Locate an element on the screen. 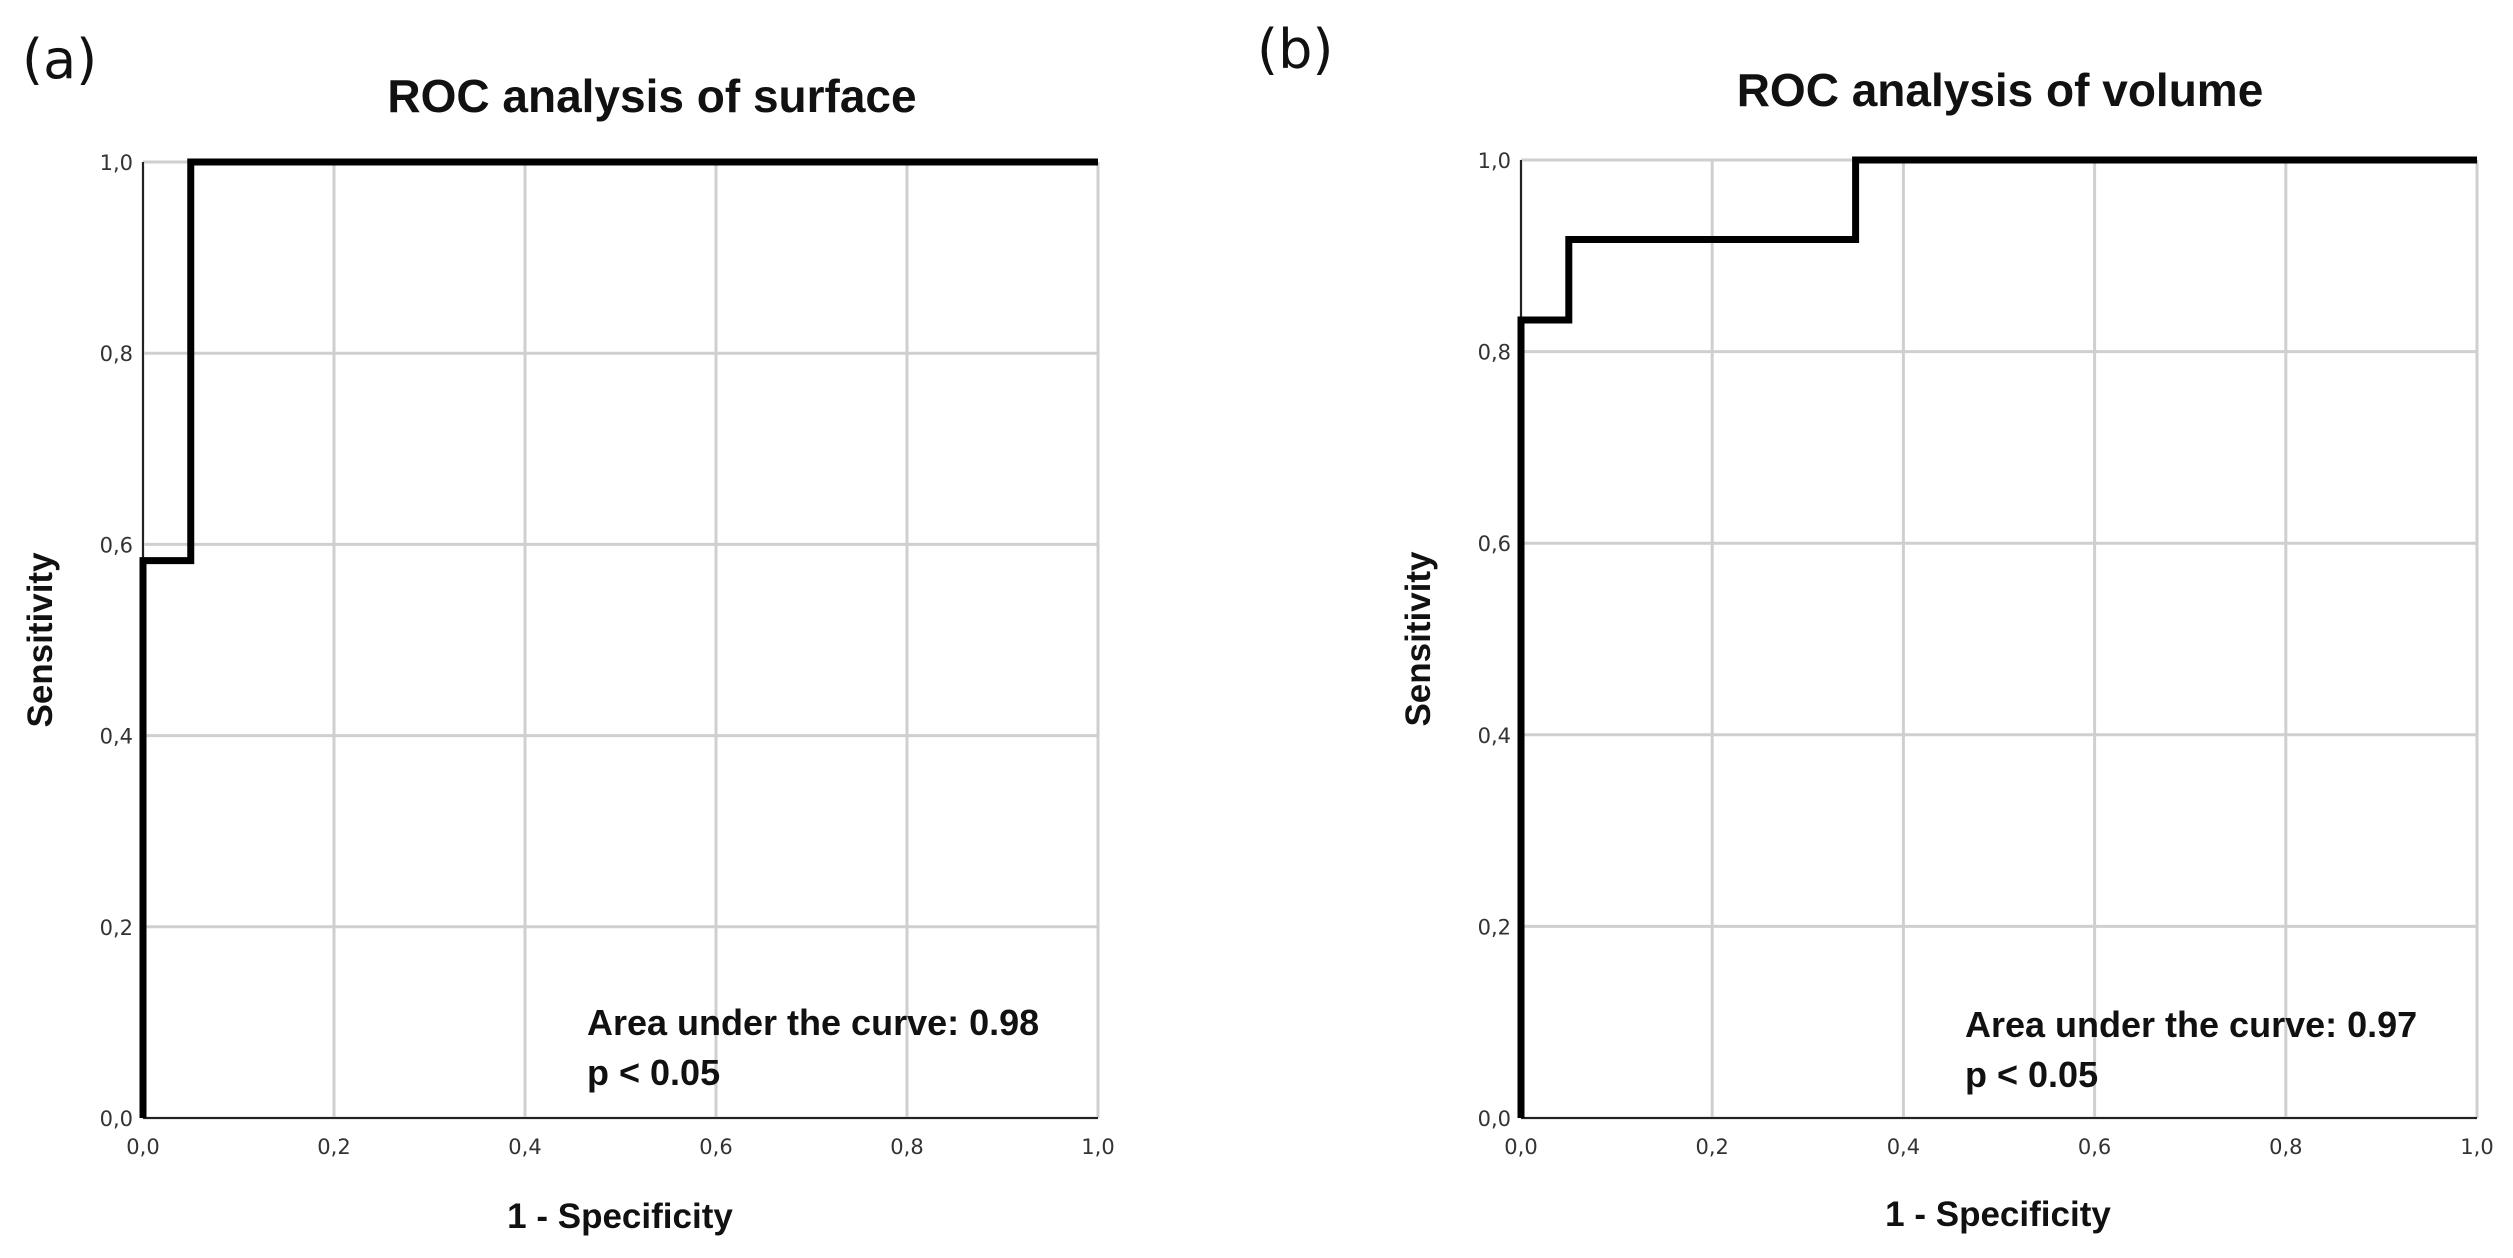  auc-annotation-a: Area under the curve: 0.98 p < 0.05 is located at coordinates (813, 1048).